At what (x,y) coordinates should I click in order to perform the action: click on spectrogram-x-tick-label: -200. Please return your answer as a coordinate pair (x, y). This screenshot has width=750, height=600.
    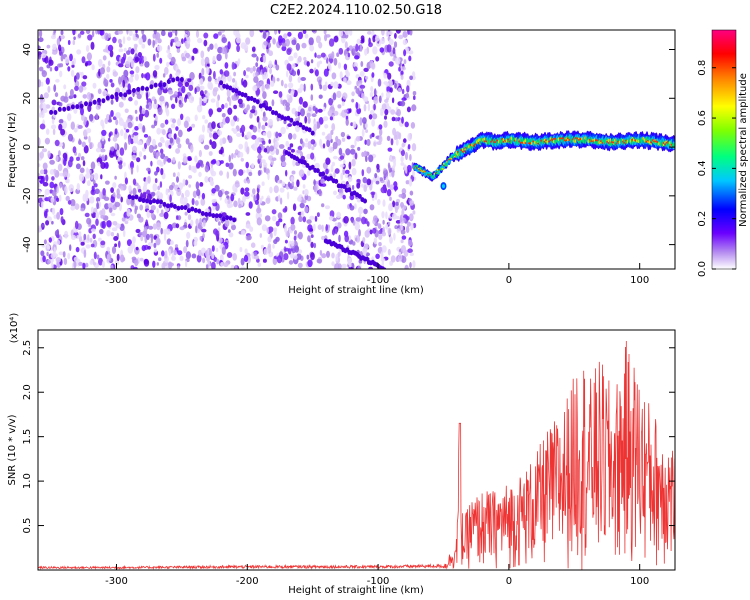
    Looking at the image, I should click on (247, 280).